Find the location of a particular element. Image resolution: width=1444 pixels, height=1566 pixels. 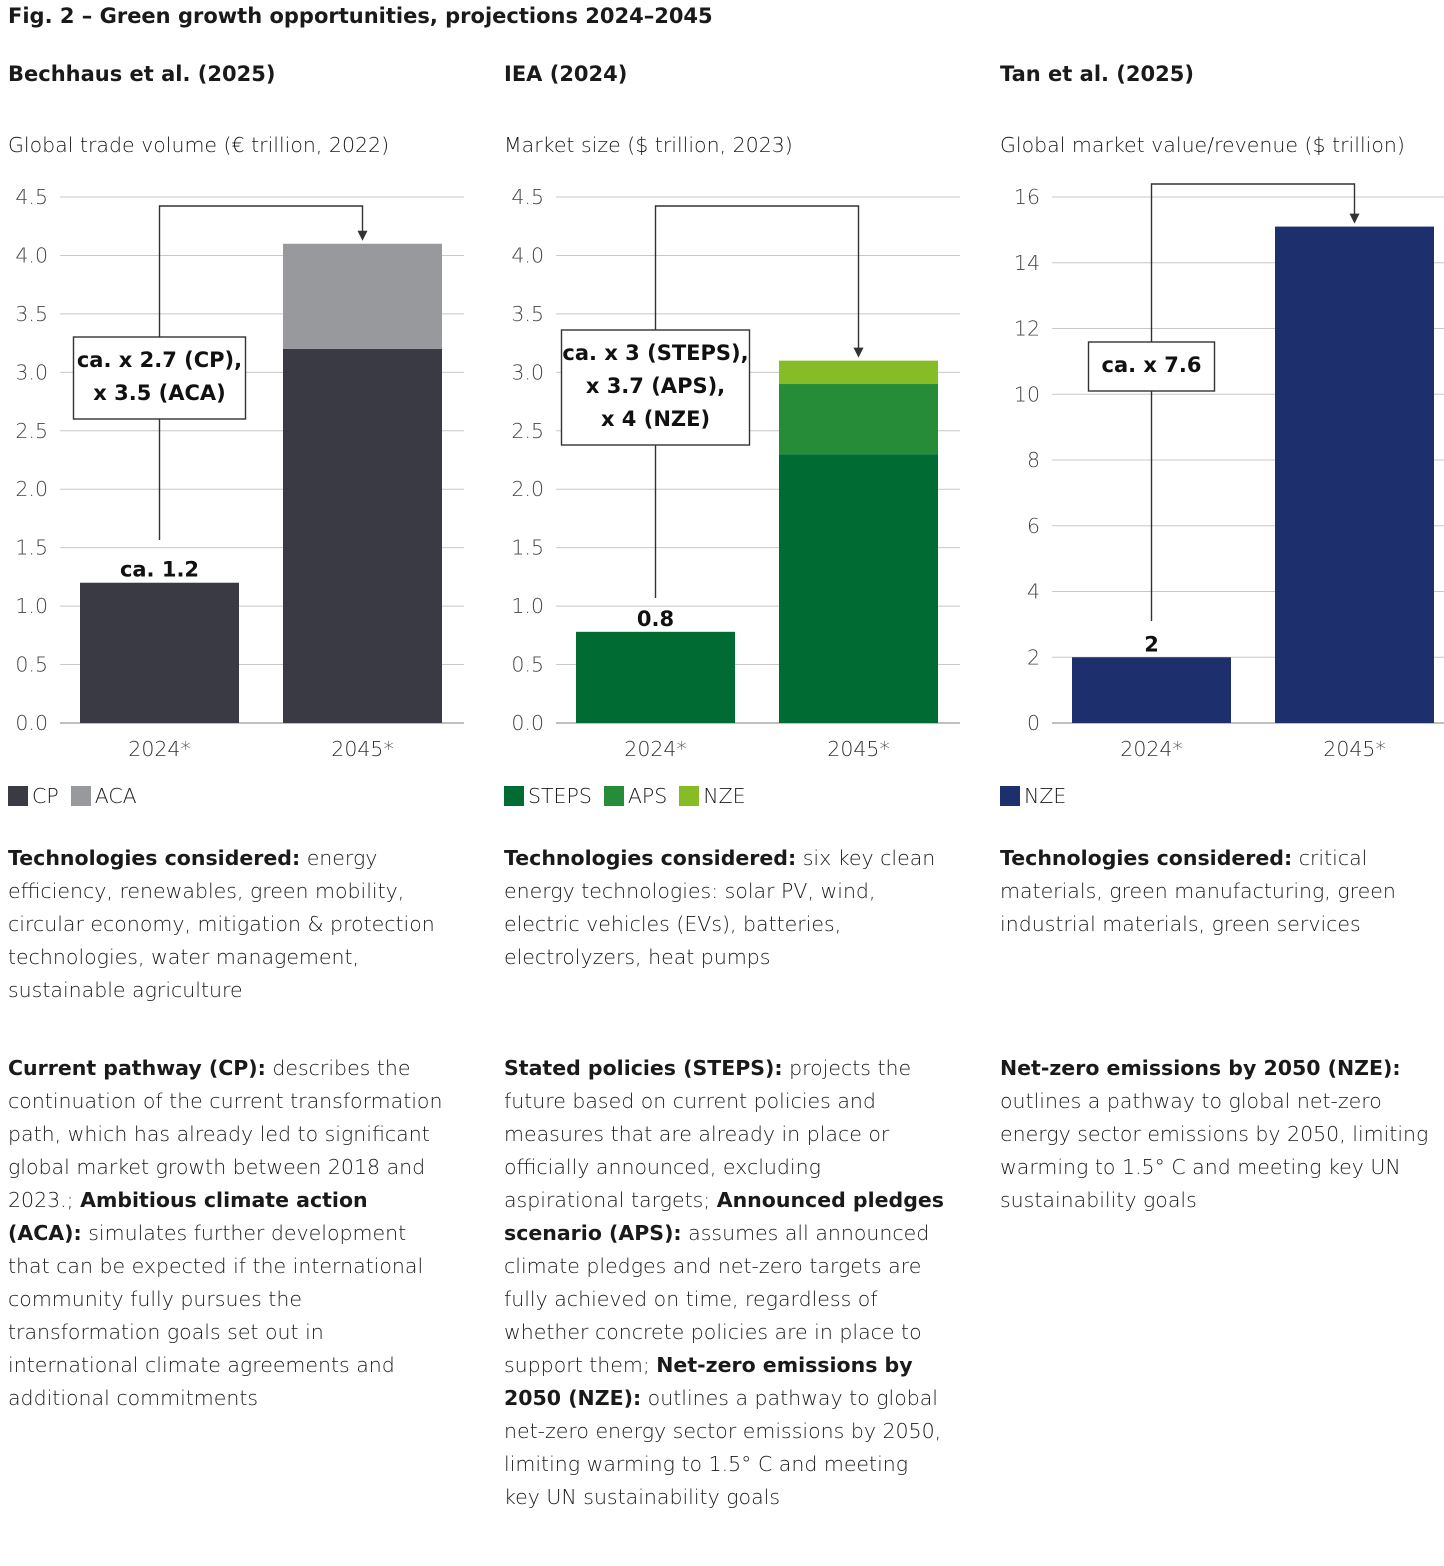

bar-cp-2045 is located at coordinates (362, 535).